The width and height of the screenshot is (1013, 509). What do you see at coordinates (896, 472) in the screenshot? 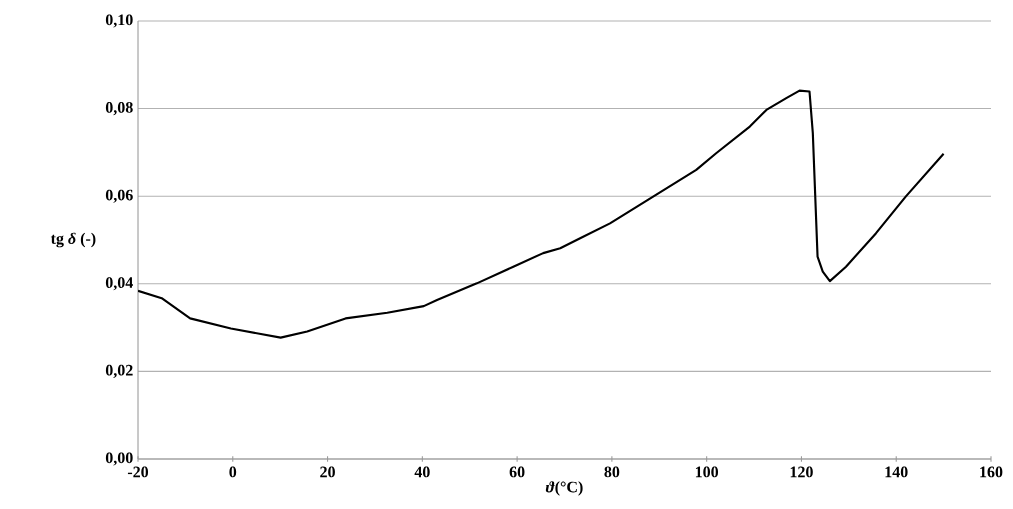
I see `x-tick-label: 140` at bounding box center [896, 472].